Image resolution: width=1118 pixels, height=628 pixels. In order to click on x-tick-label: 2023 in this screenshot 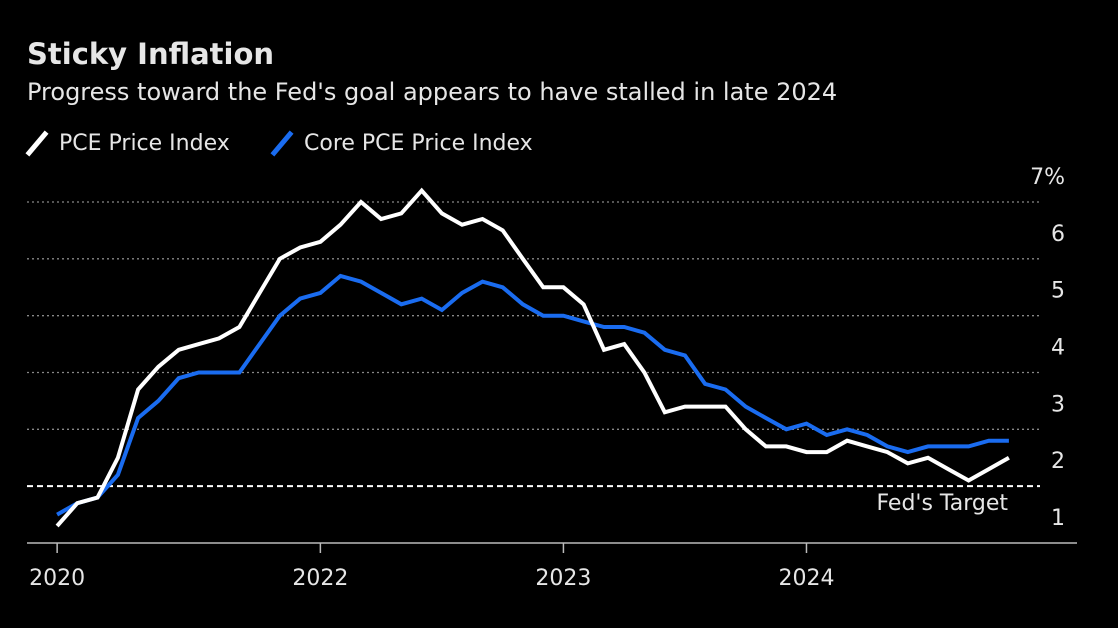, I will do `click(563, 578)`.